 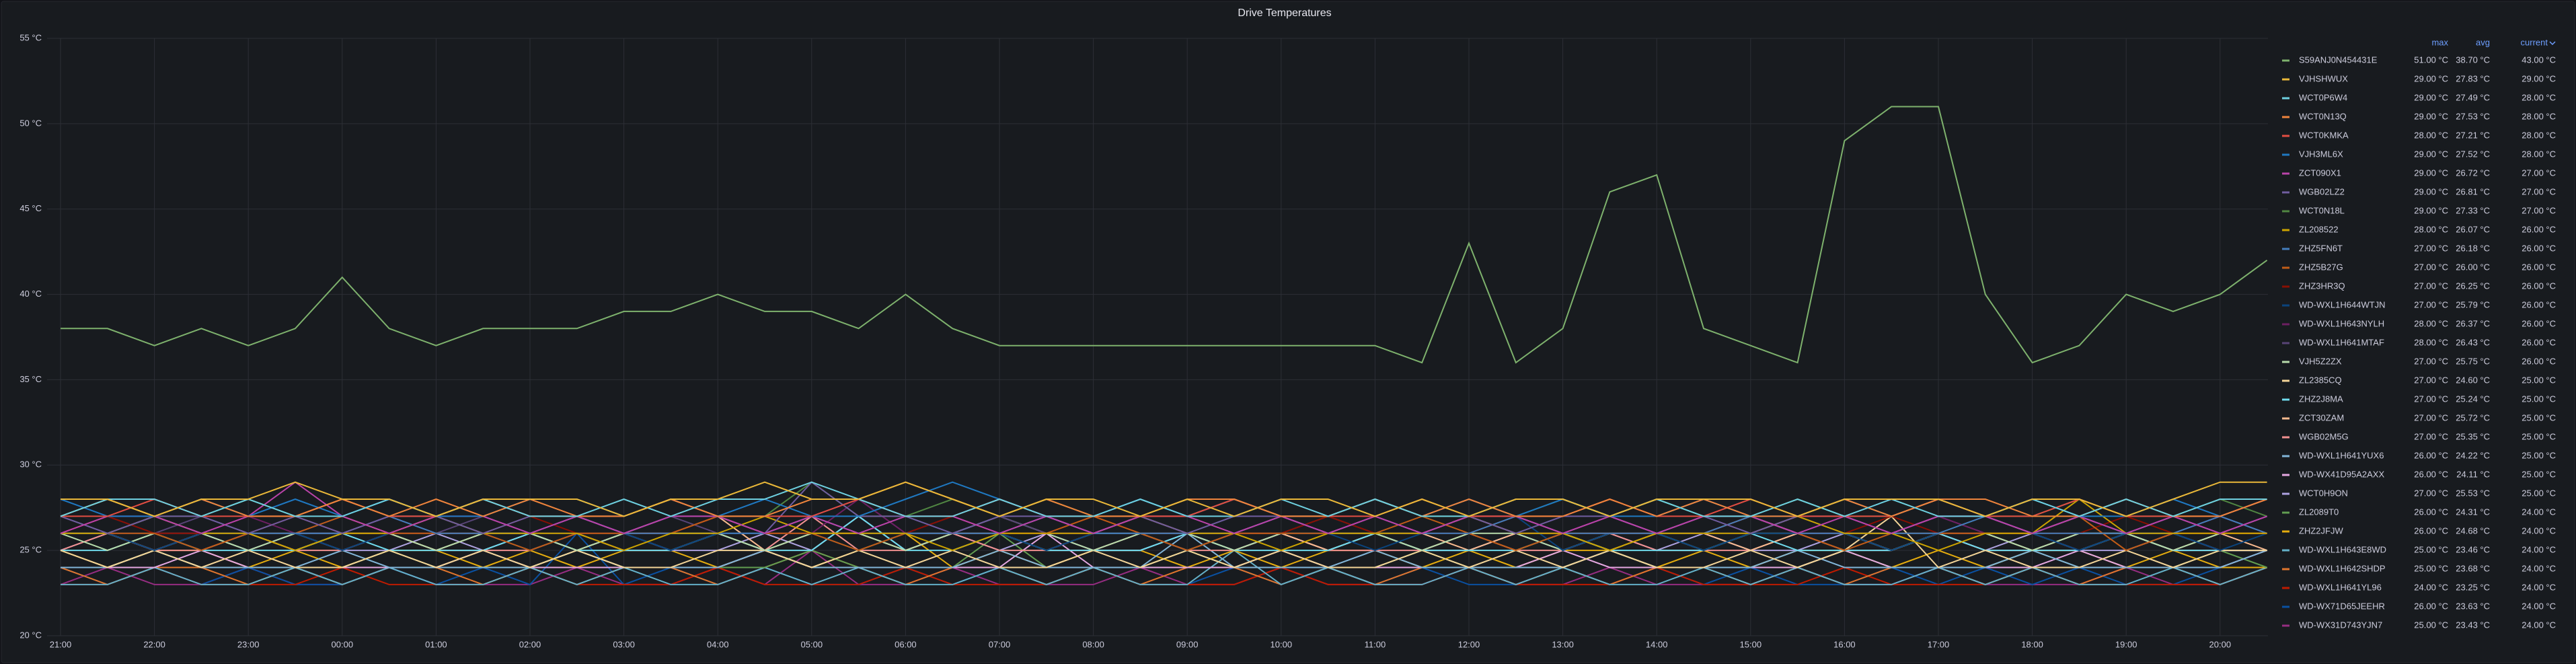 I want to click on legend-value: 25.24 °C, so click(x=2473, y=399).